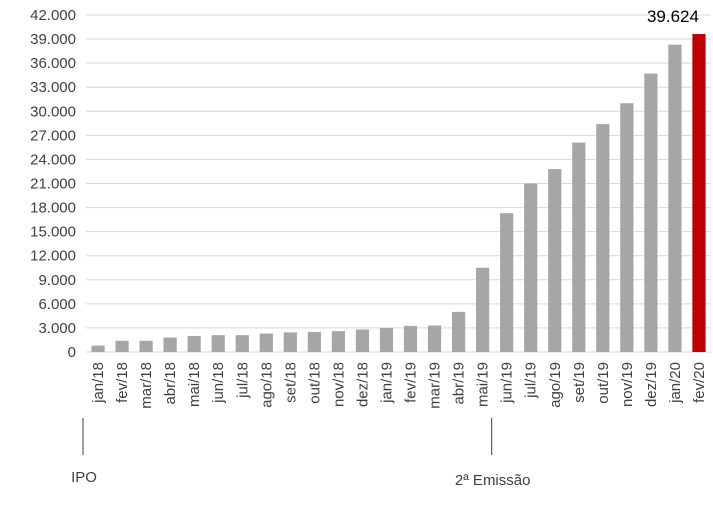 The height and width of the screenshot is (516, 713). I want to click on x-tick-label: mai/19, so click(483, 384).